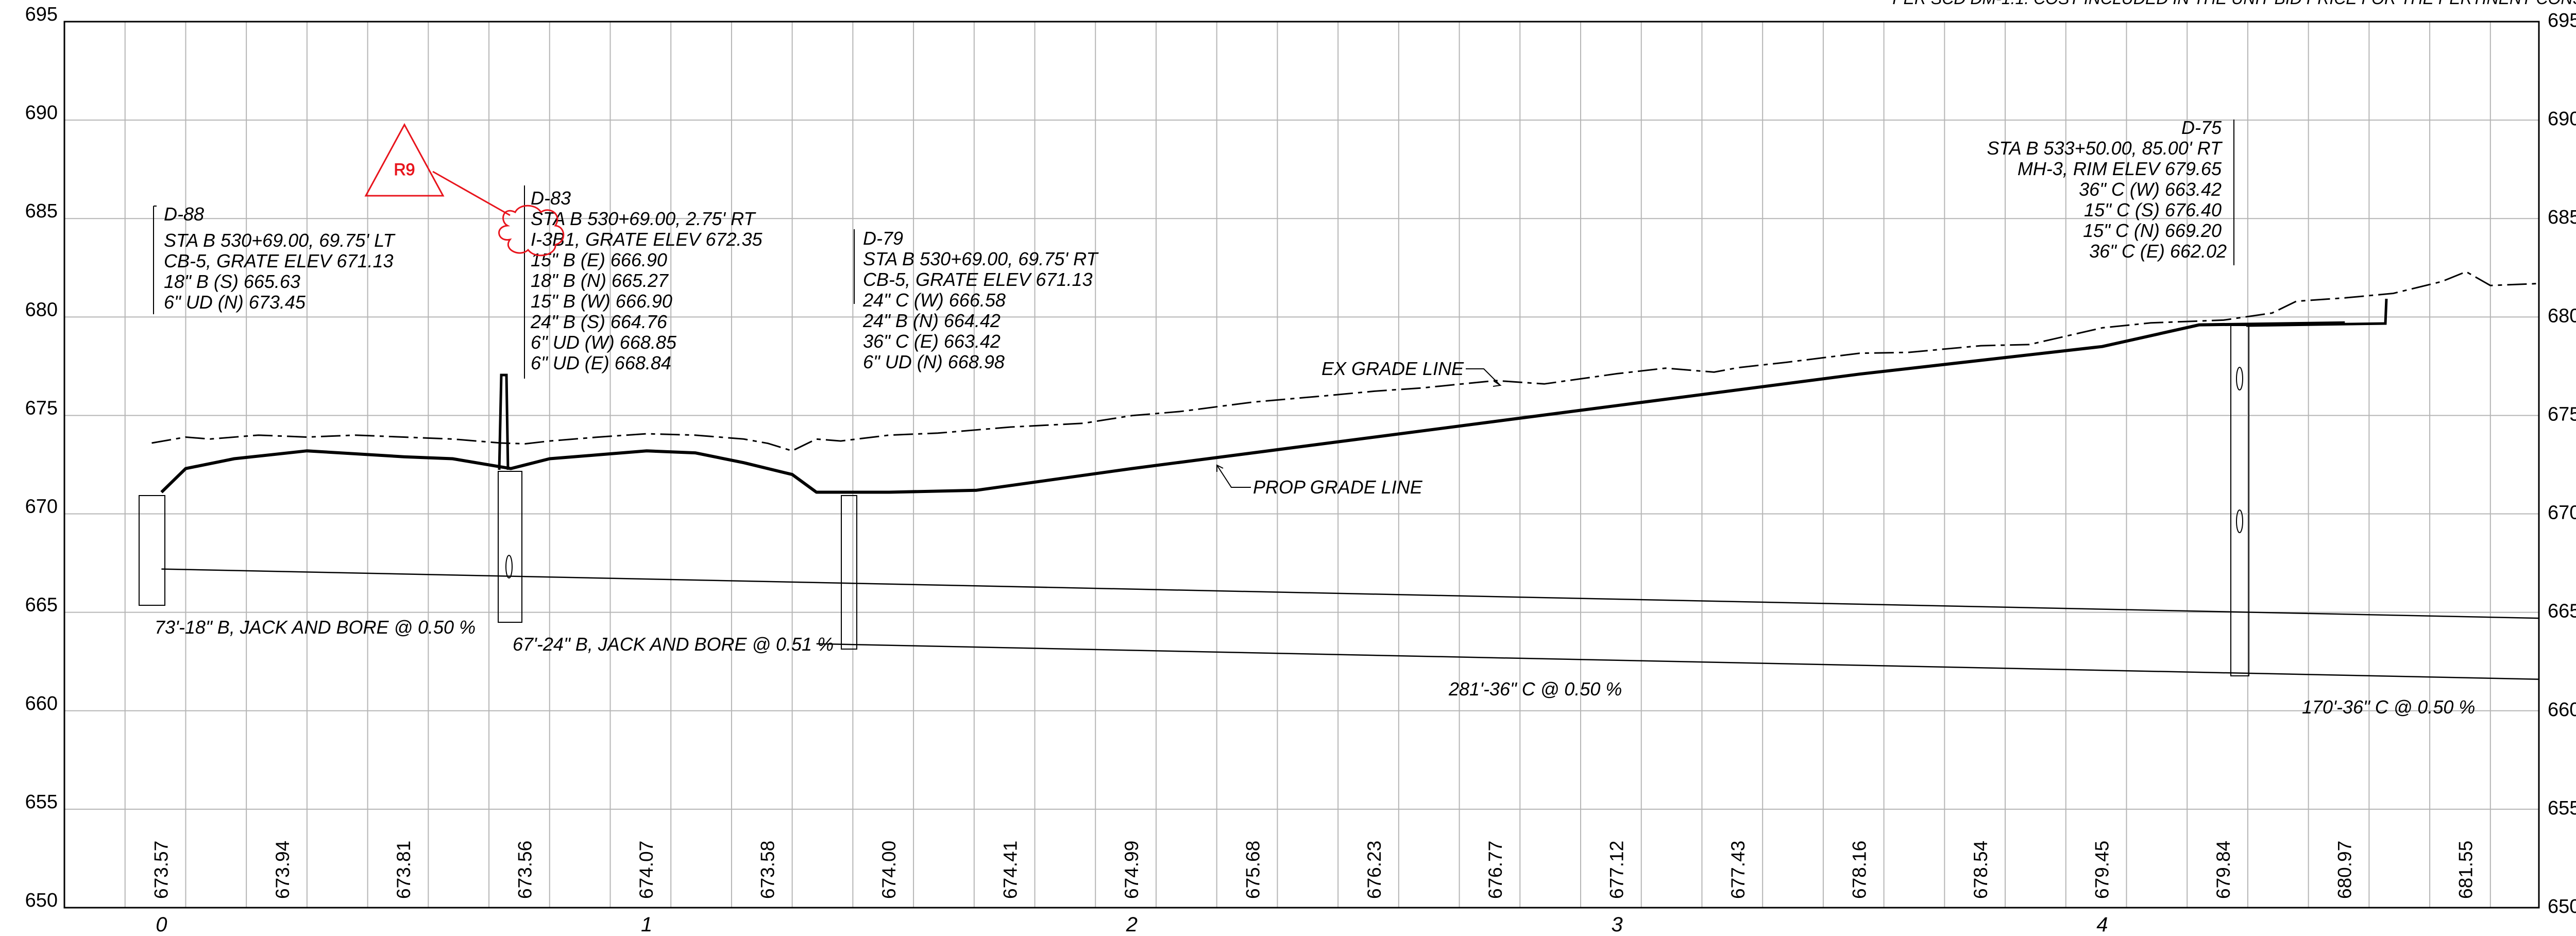 The image size is (2576, 936). I want to click on y-tick-label-left: 675, so click(41, 408).